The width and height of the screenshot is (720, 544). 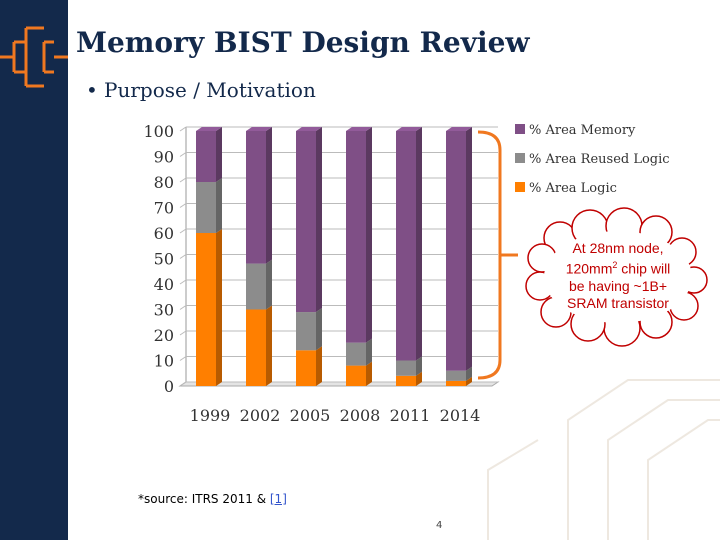 What do you see at coordinates (210, 90) in the screenshot?
I see `bullet-text: Purpose / Motivation` at bounding box center [210, 90].